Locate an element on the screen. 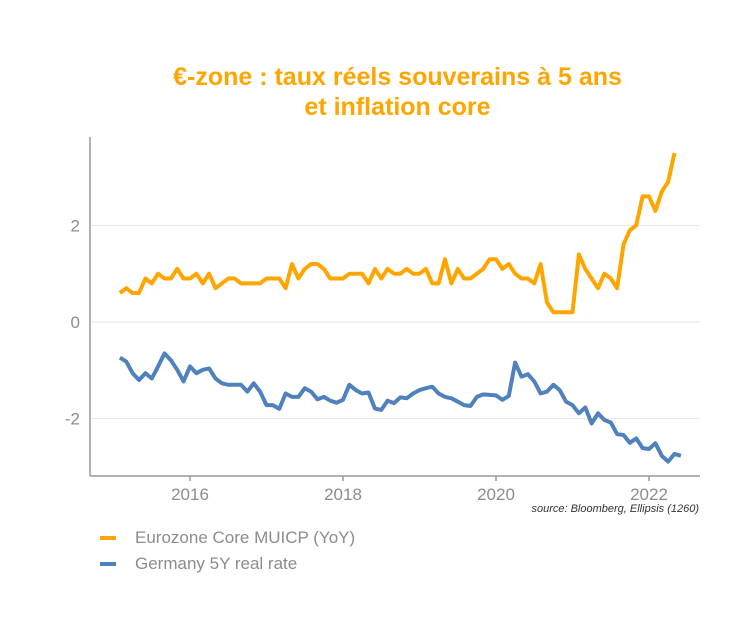 The width and height of the screenshot is (749, 644). x-tick-label: 2016 is located at coordinates (190, 494).